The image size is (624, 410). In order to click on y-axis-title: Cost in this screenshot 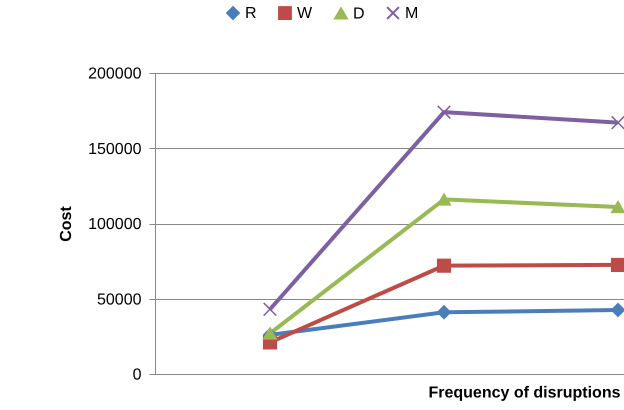, I will do `click(67, 224)`.